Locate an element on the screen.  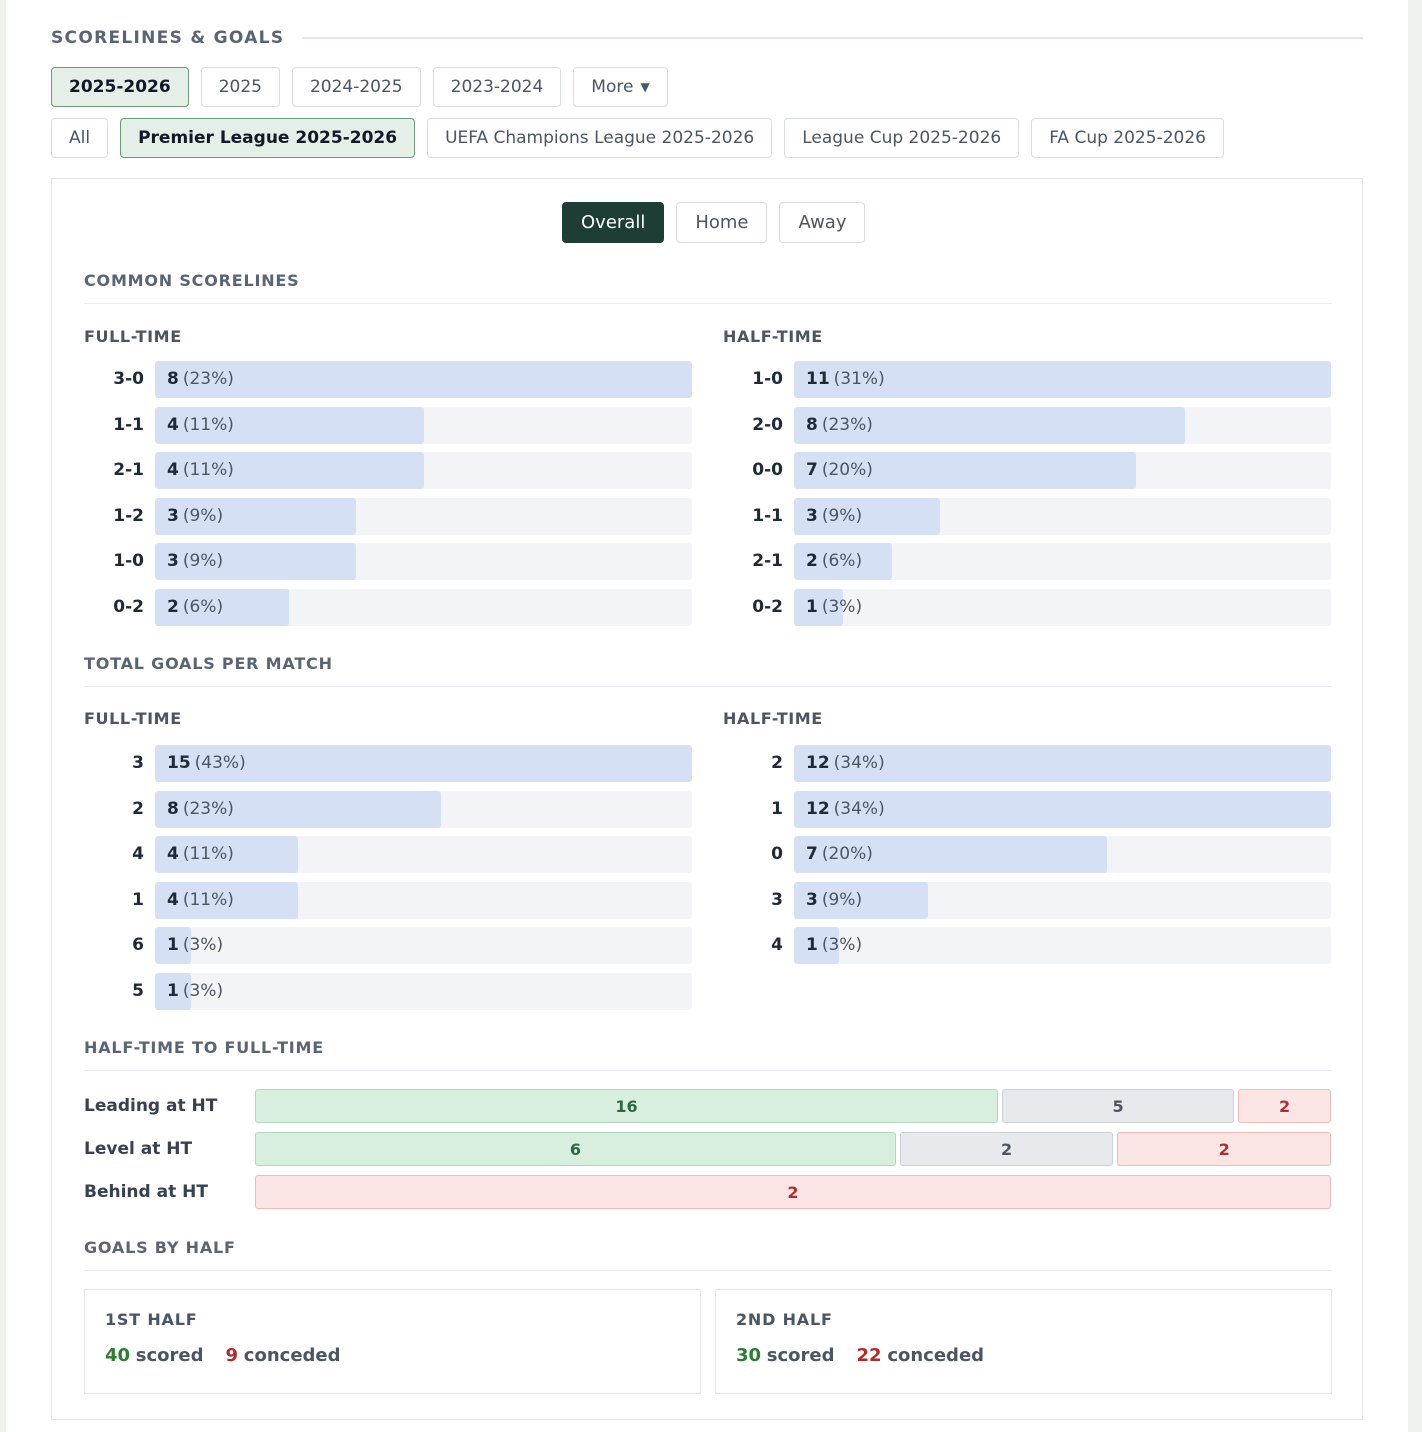
ht-scoreline-row: 1-0 11 (31%) is located at coordinates (1027, 379).